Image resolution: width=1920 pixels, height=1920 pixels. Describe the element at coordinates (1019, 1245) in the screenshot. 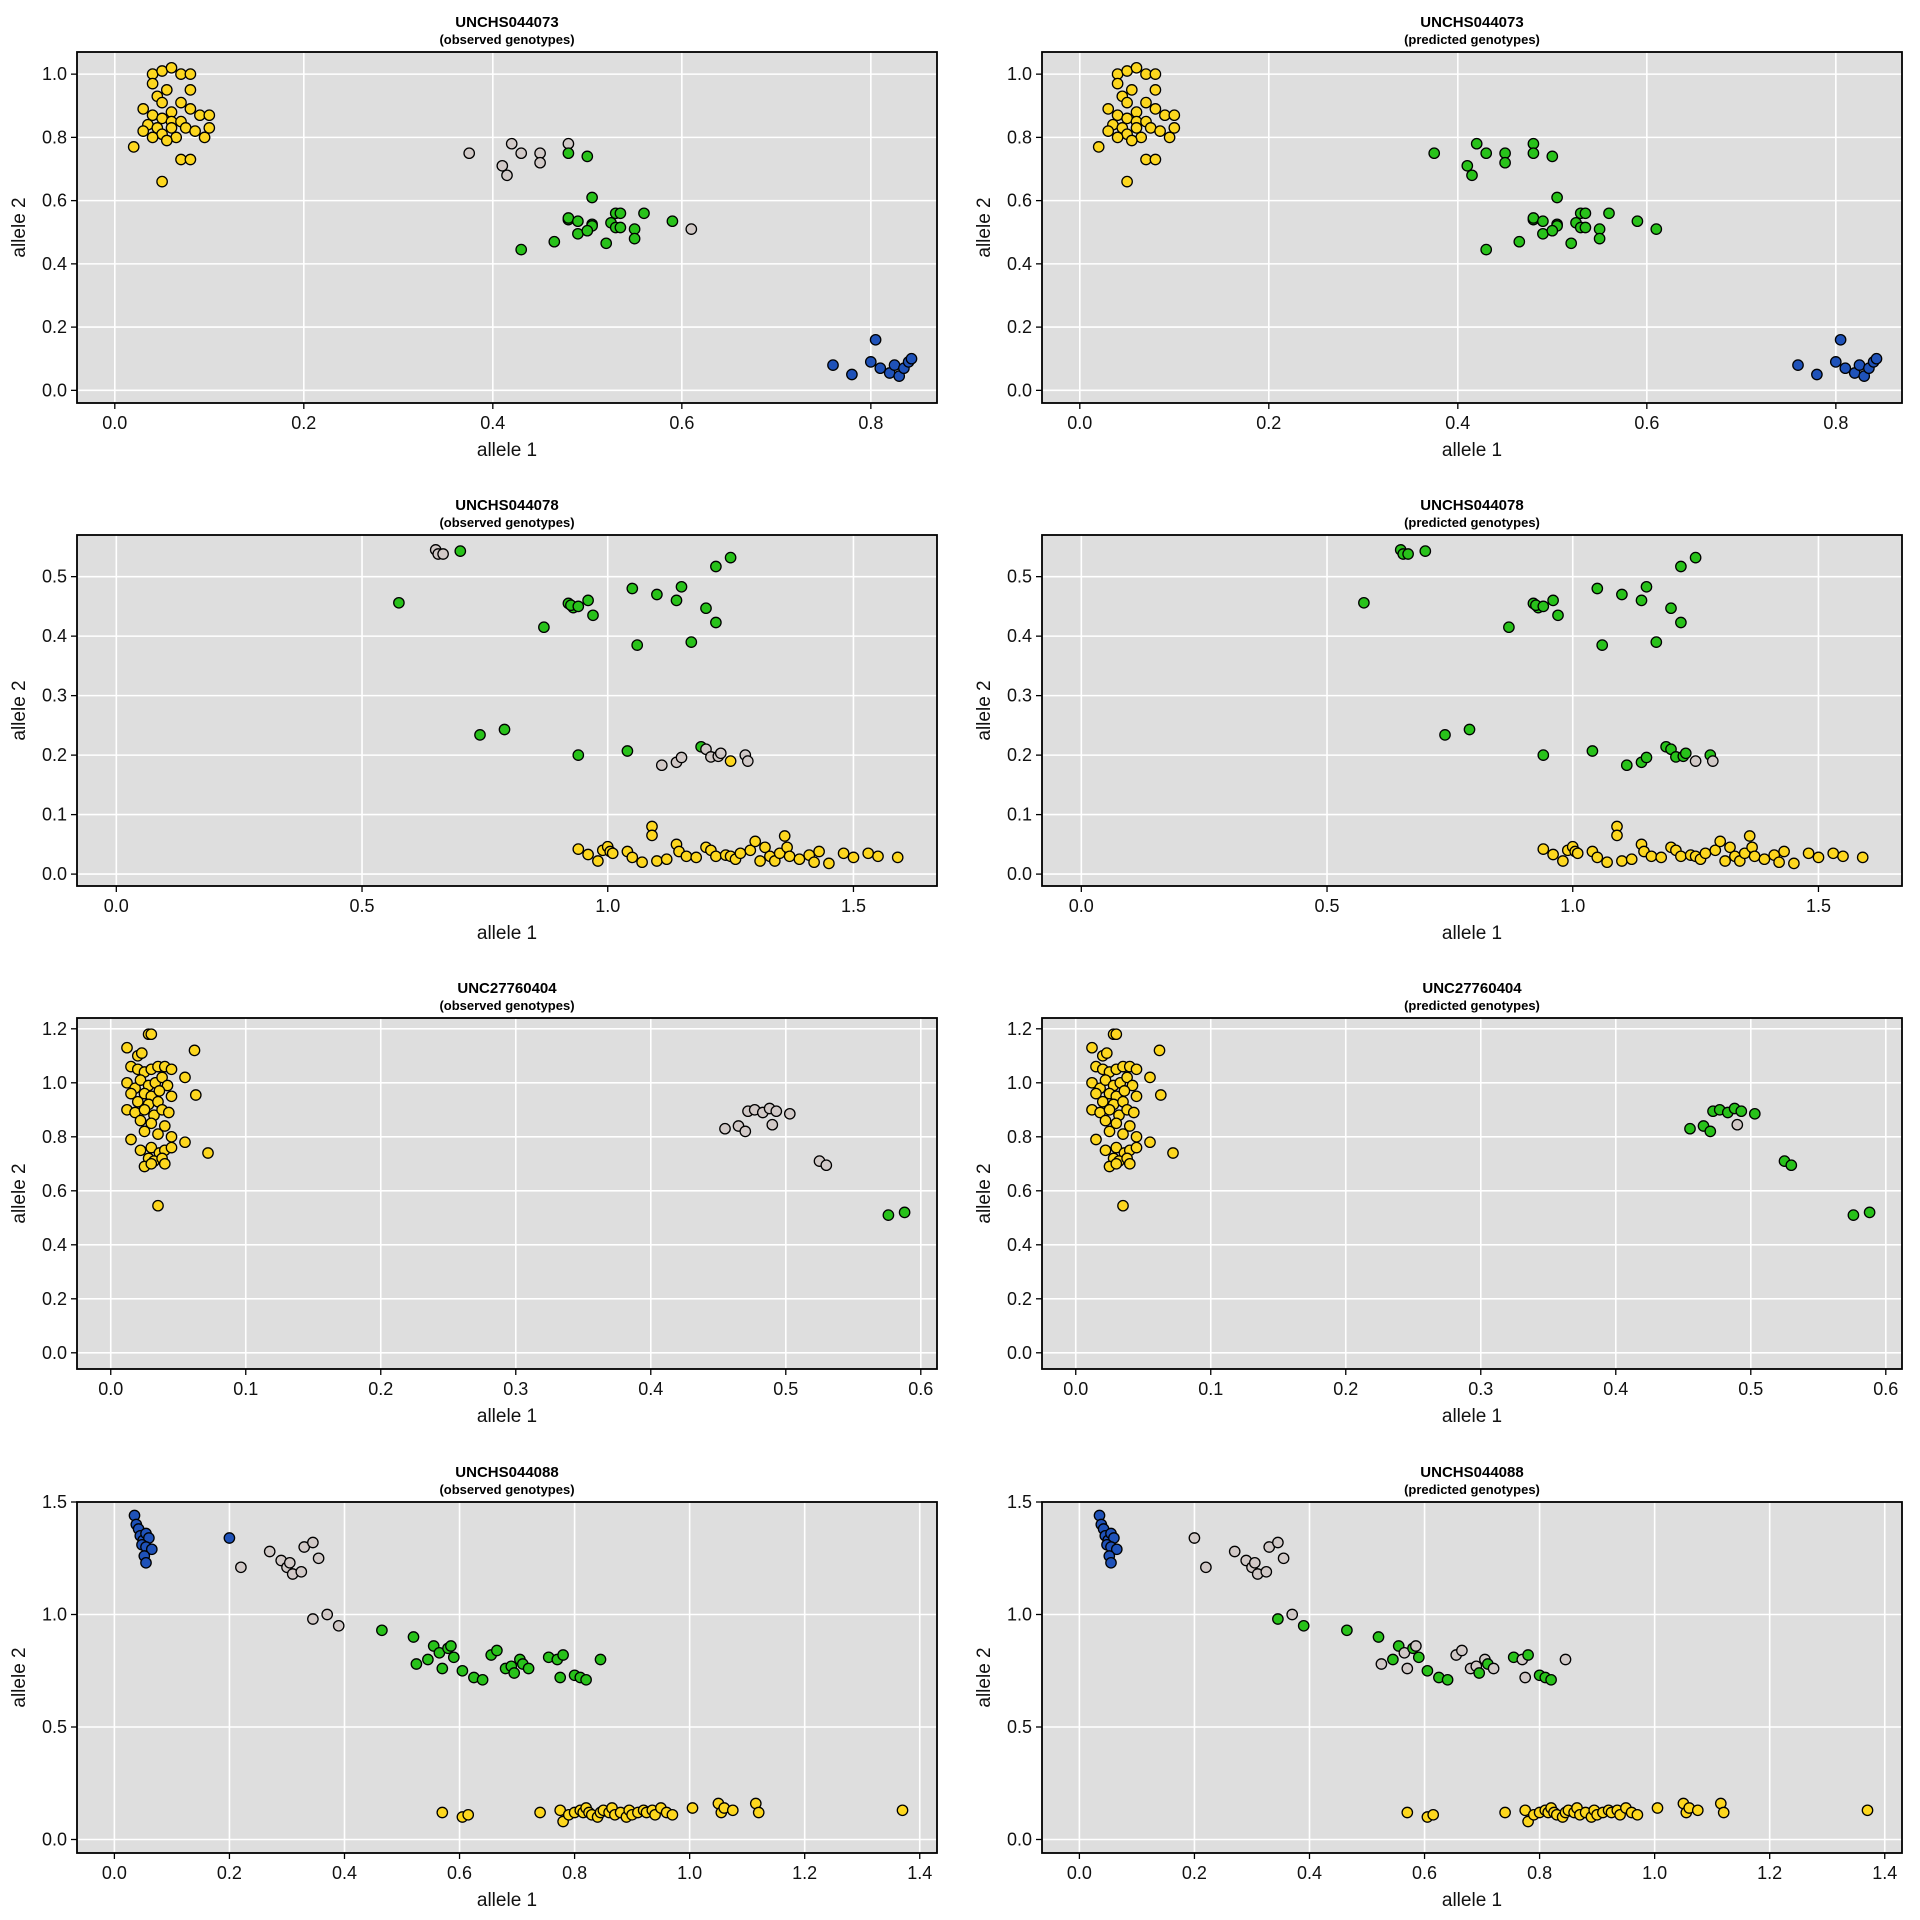

I see `y-tick-label: 0.4` at that location.